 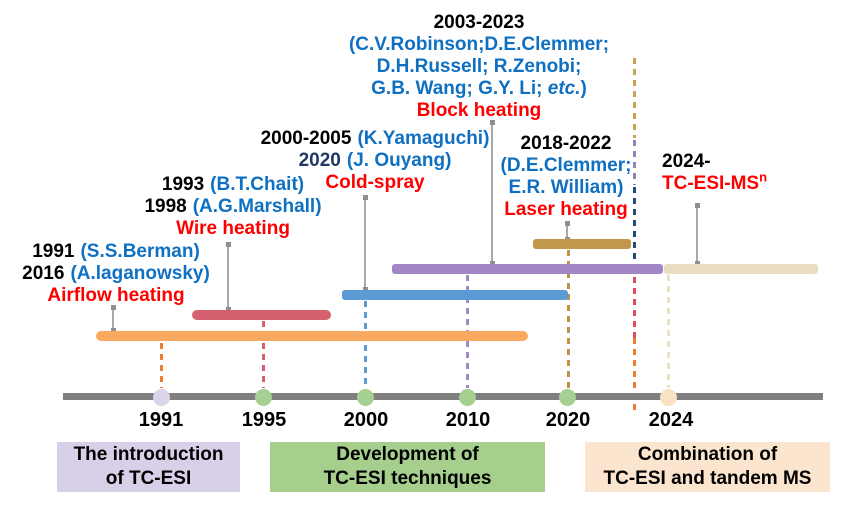 What do you see at coordinates (455, 295) in the screenshot?
I see `cold-spray-bar` at bounding box center [455, 295].